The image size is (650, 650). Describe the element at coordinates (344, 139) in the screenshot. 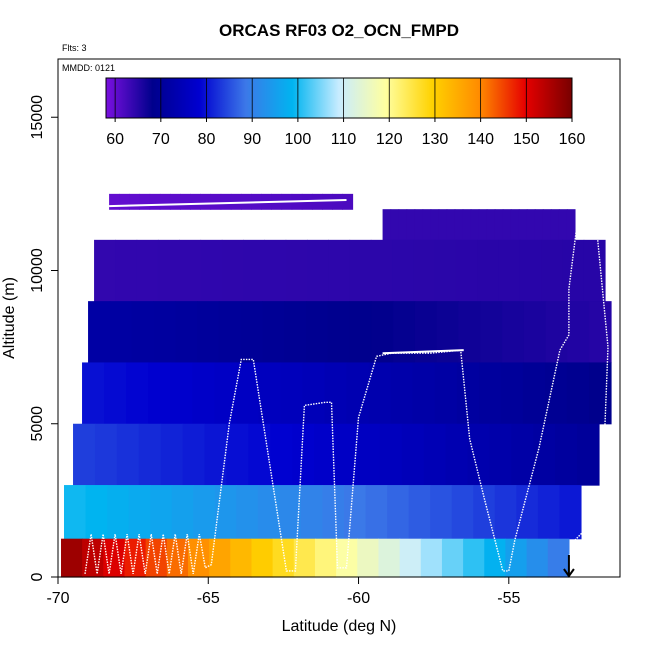

I see `colorbar-tick-label: 110` at that location.